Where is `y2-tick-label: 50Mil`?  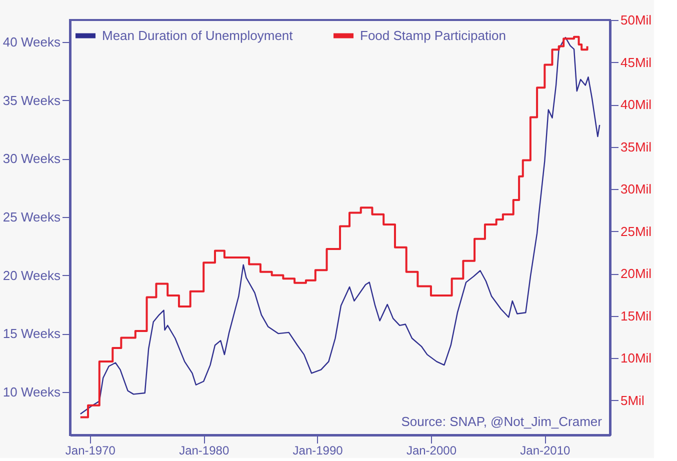
y2-tick-label: 50Mil is located at coordinates (636, 20).